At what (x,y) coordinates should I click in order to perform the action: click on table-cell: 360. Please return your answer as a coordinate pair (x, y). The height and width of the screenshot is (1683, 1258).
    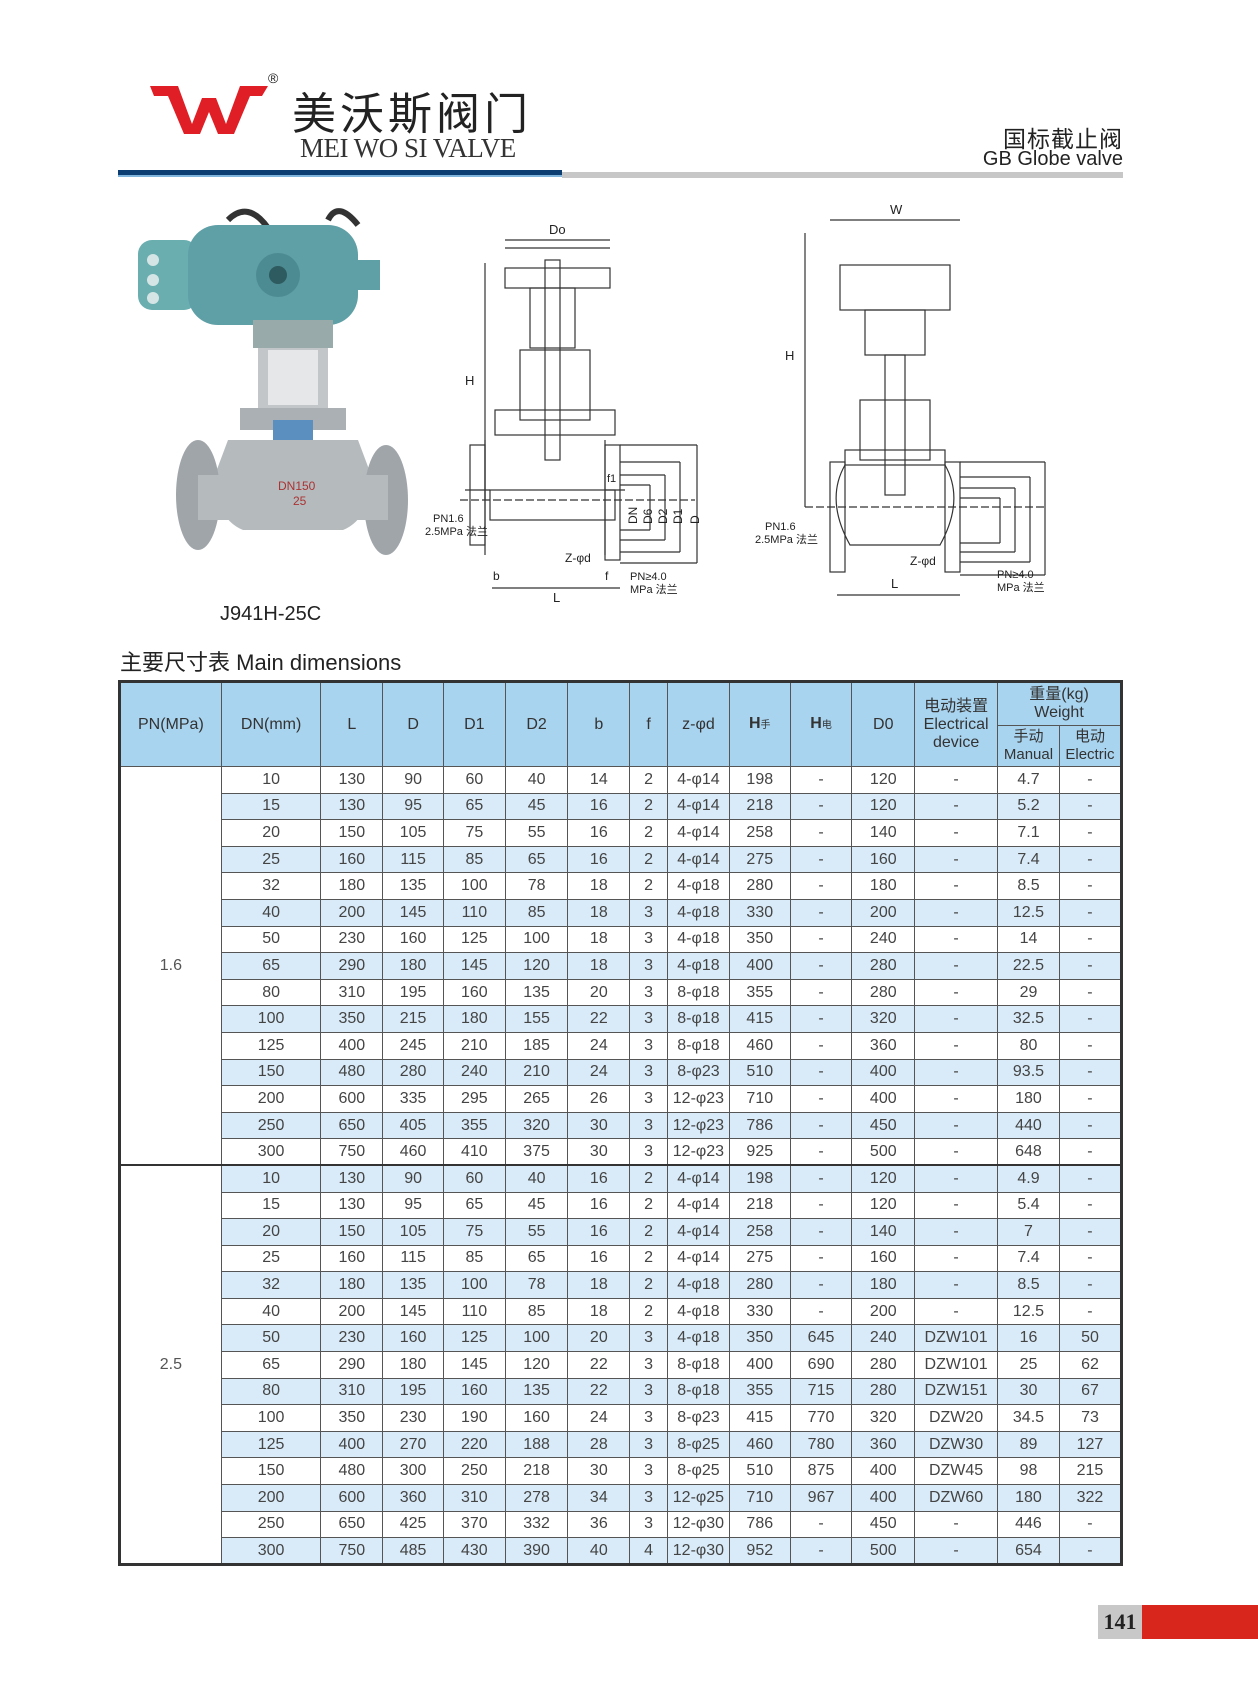
    Looking at the image, I should click on (413, 1498).